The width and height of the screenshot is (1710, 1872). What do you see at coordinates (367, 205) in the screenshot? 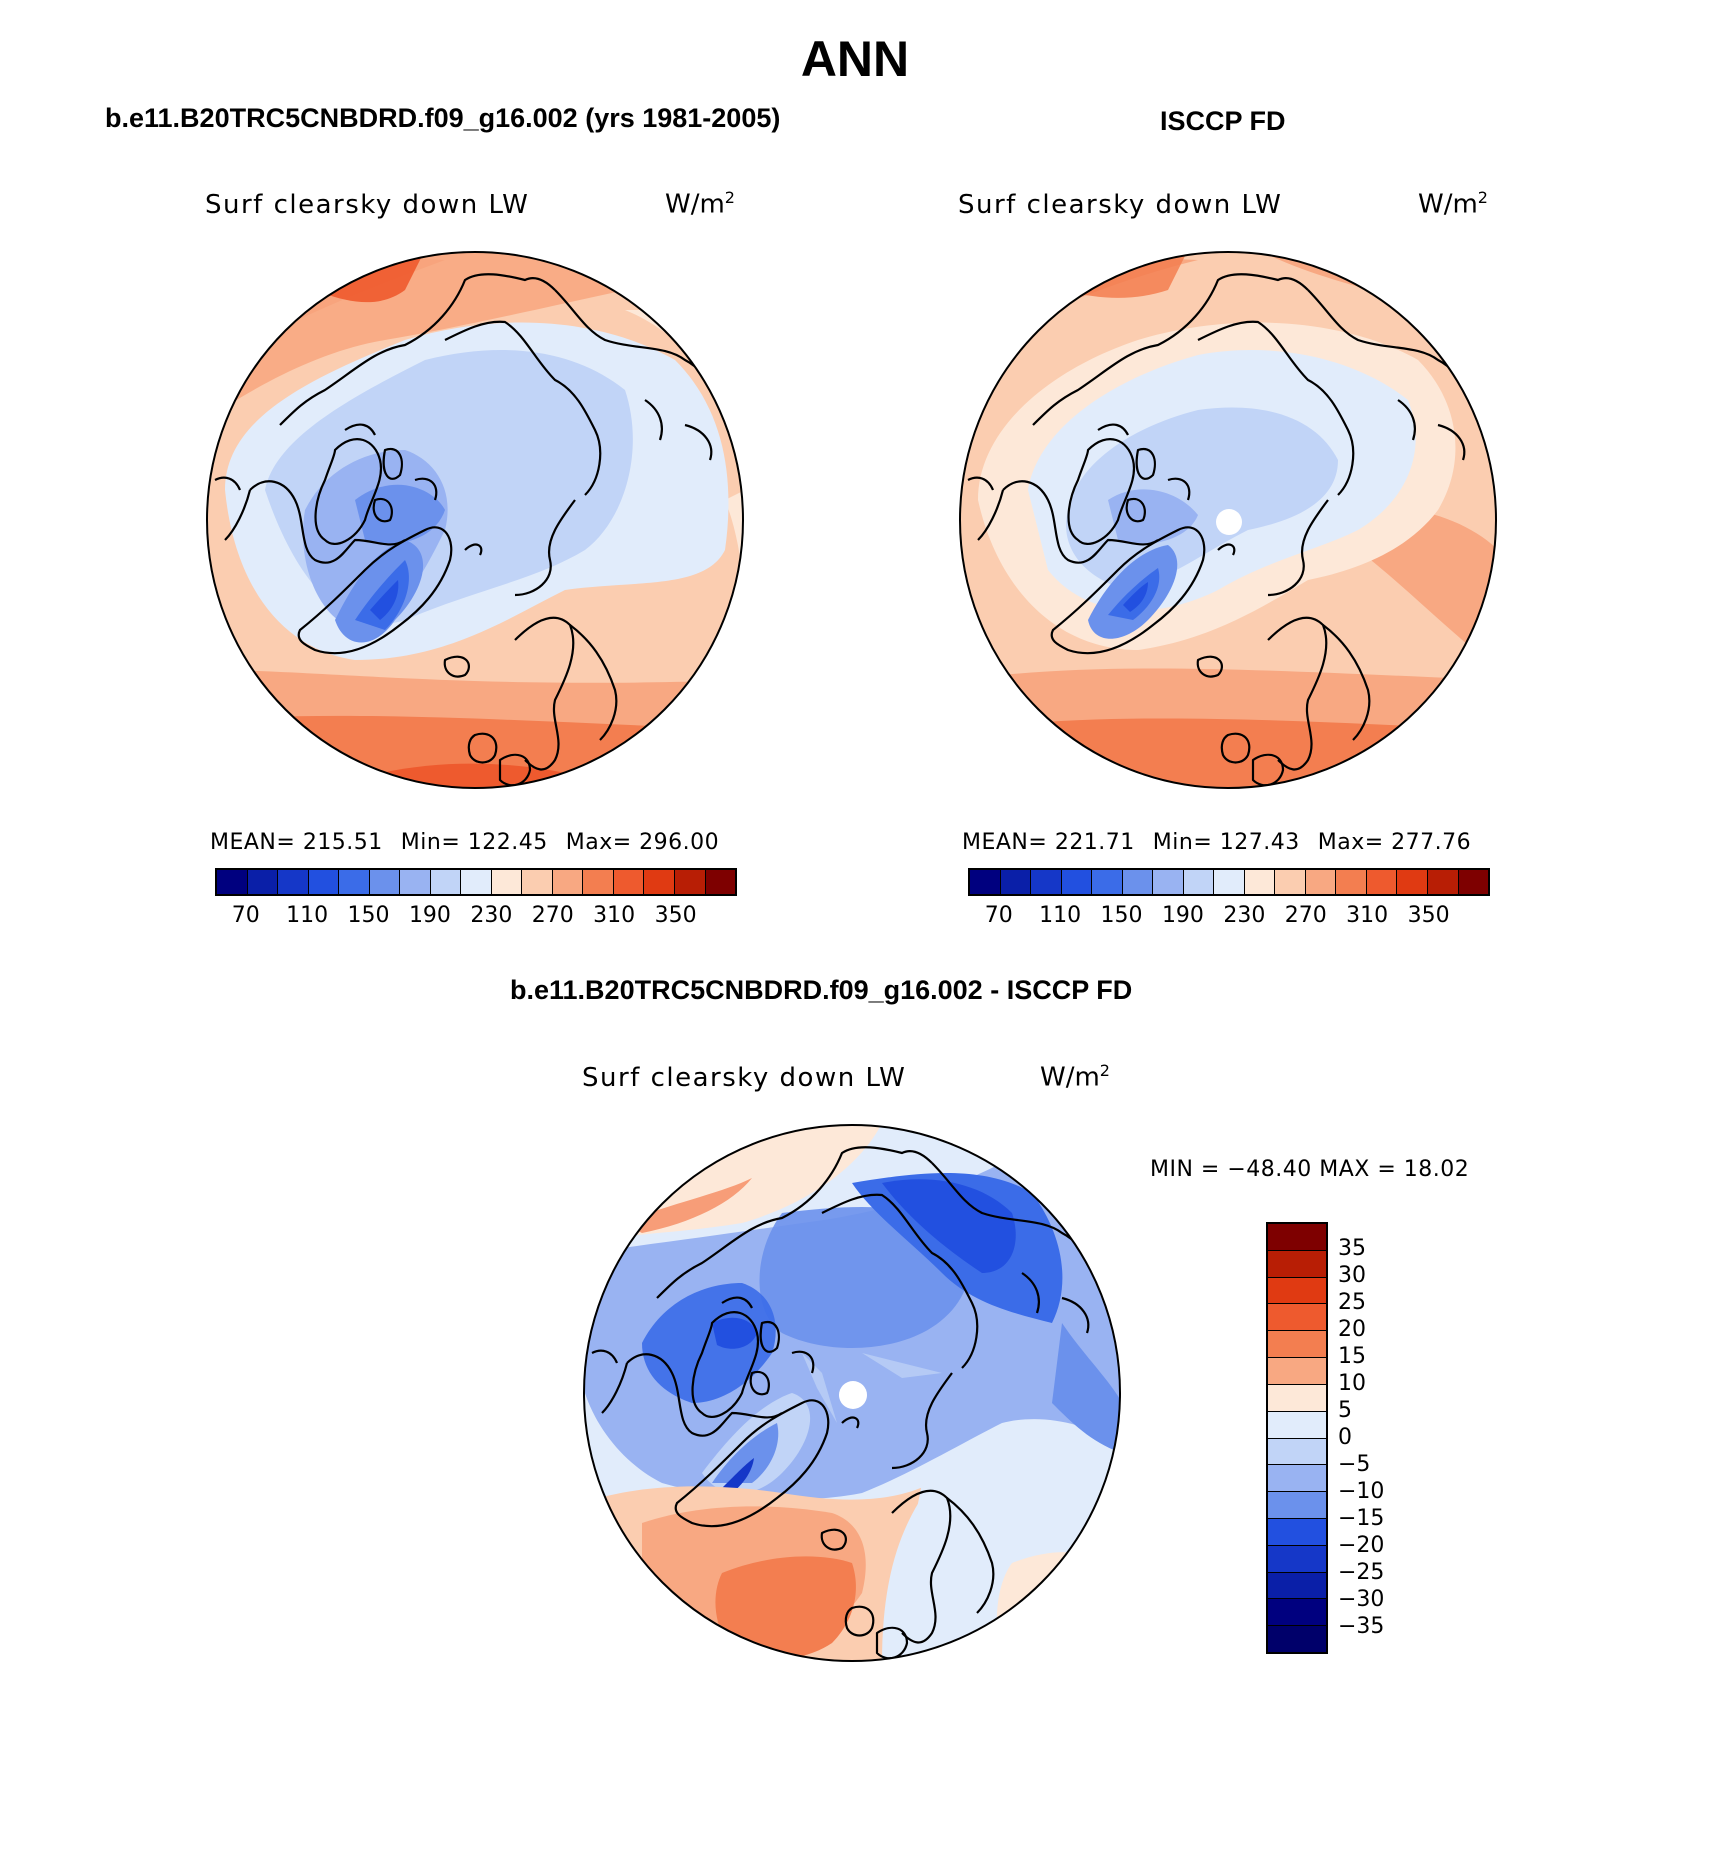
I see `model-variable-label: Surf clearsky down LW` at bounding box center [367, 205].